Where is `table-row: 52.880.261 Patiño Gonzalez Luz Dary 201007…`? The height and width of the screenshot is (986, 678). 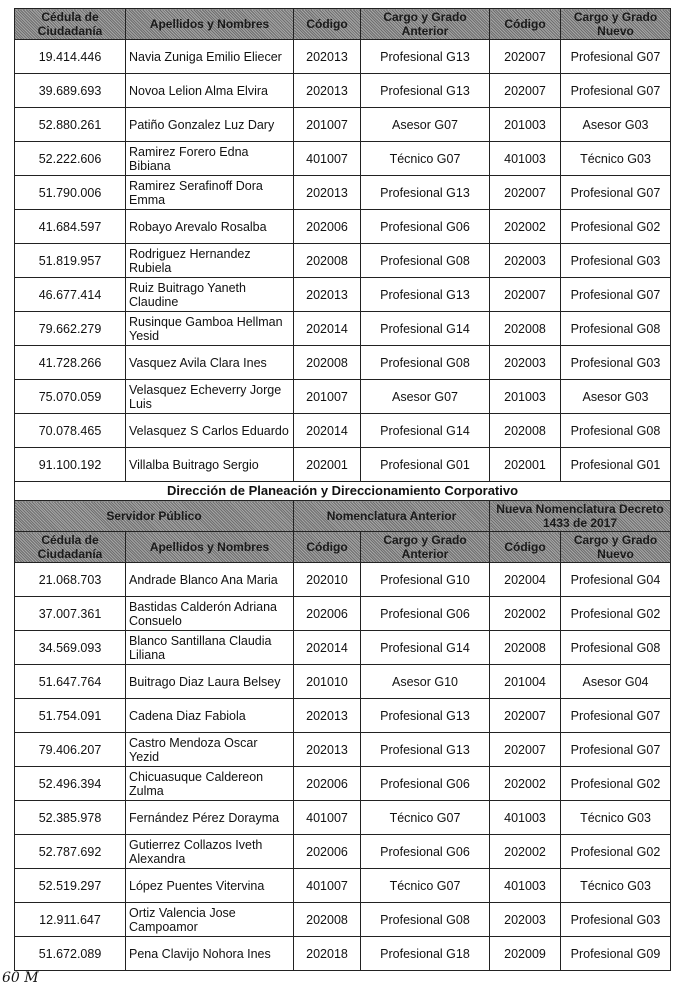 table-row: 52.880.261 Patiño Gonzalez Luz Dary 201007… is located at coordinates (342, 124).